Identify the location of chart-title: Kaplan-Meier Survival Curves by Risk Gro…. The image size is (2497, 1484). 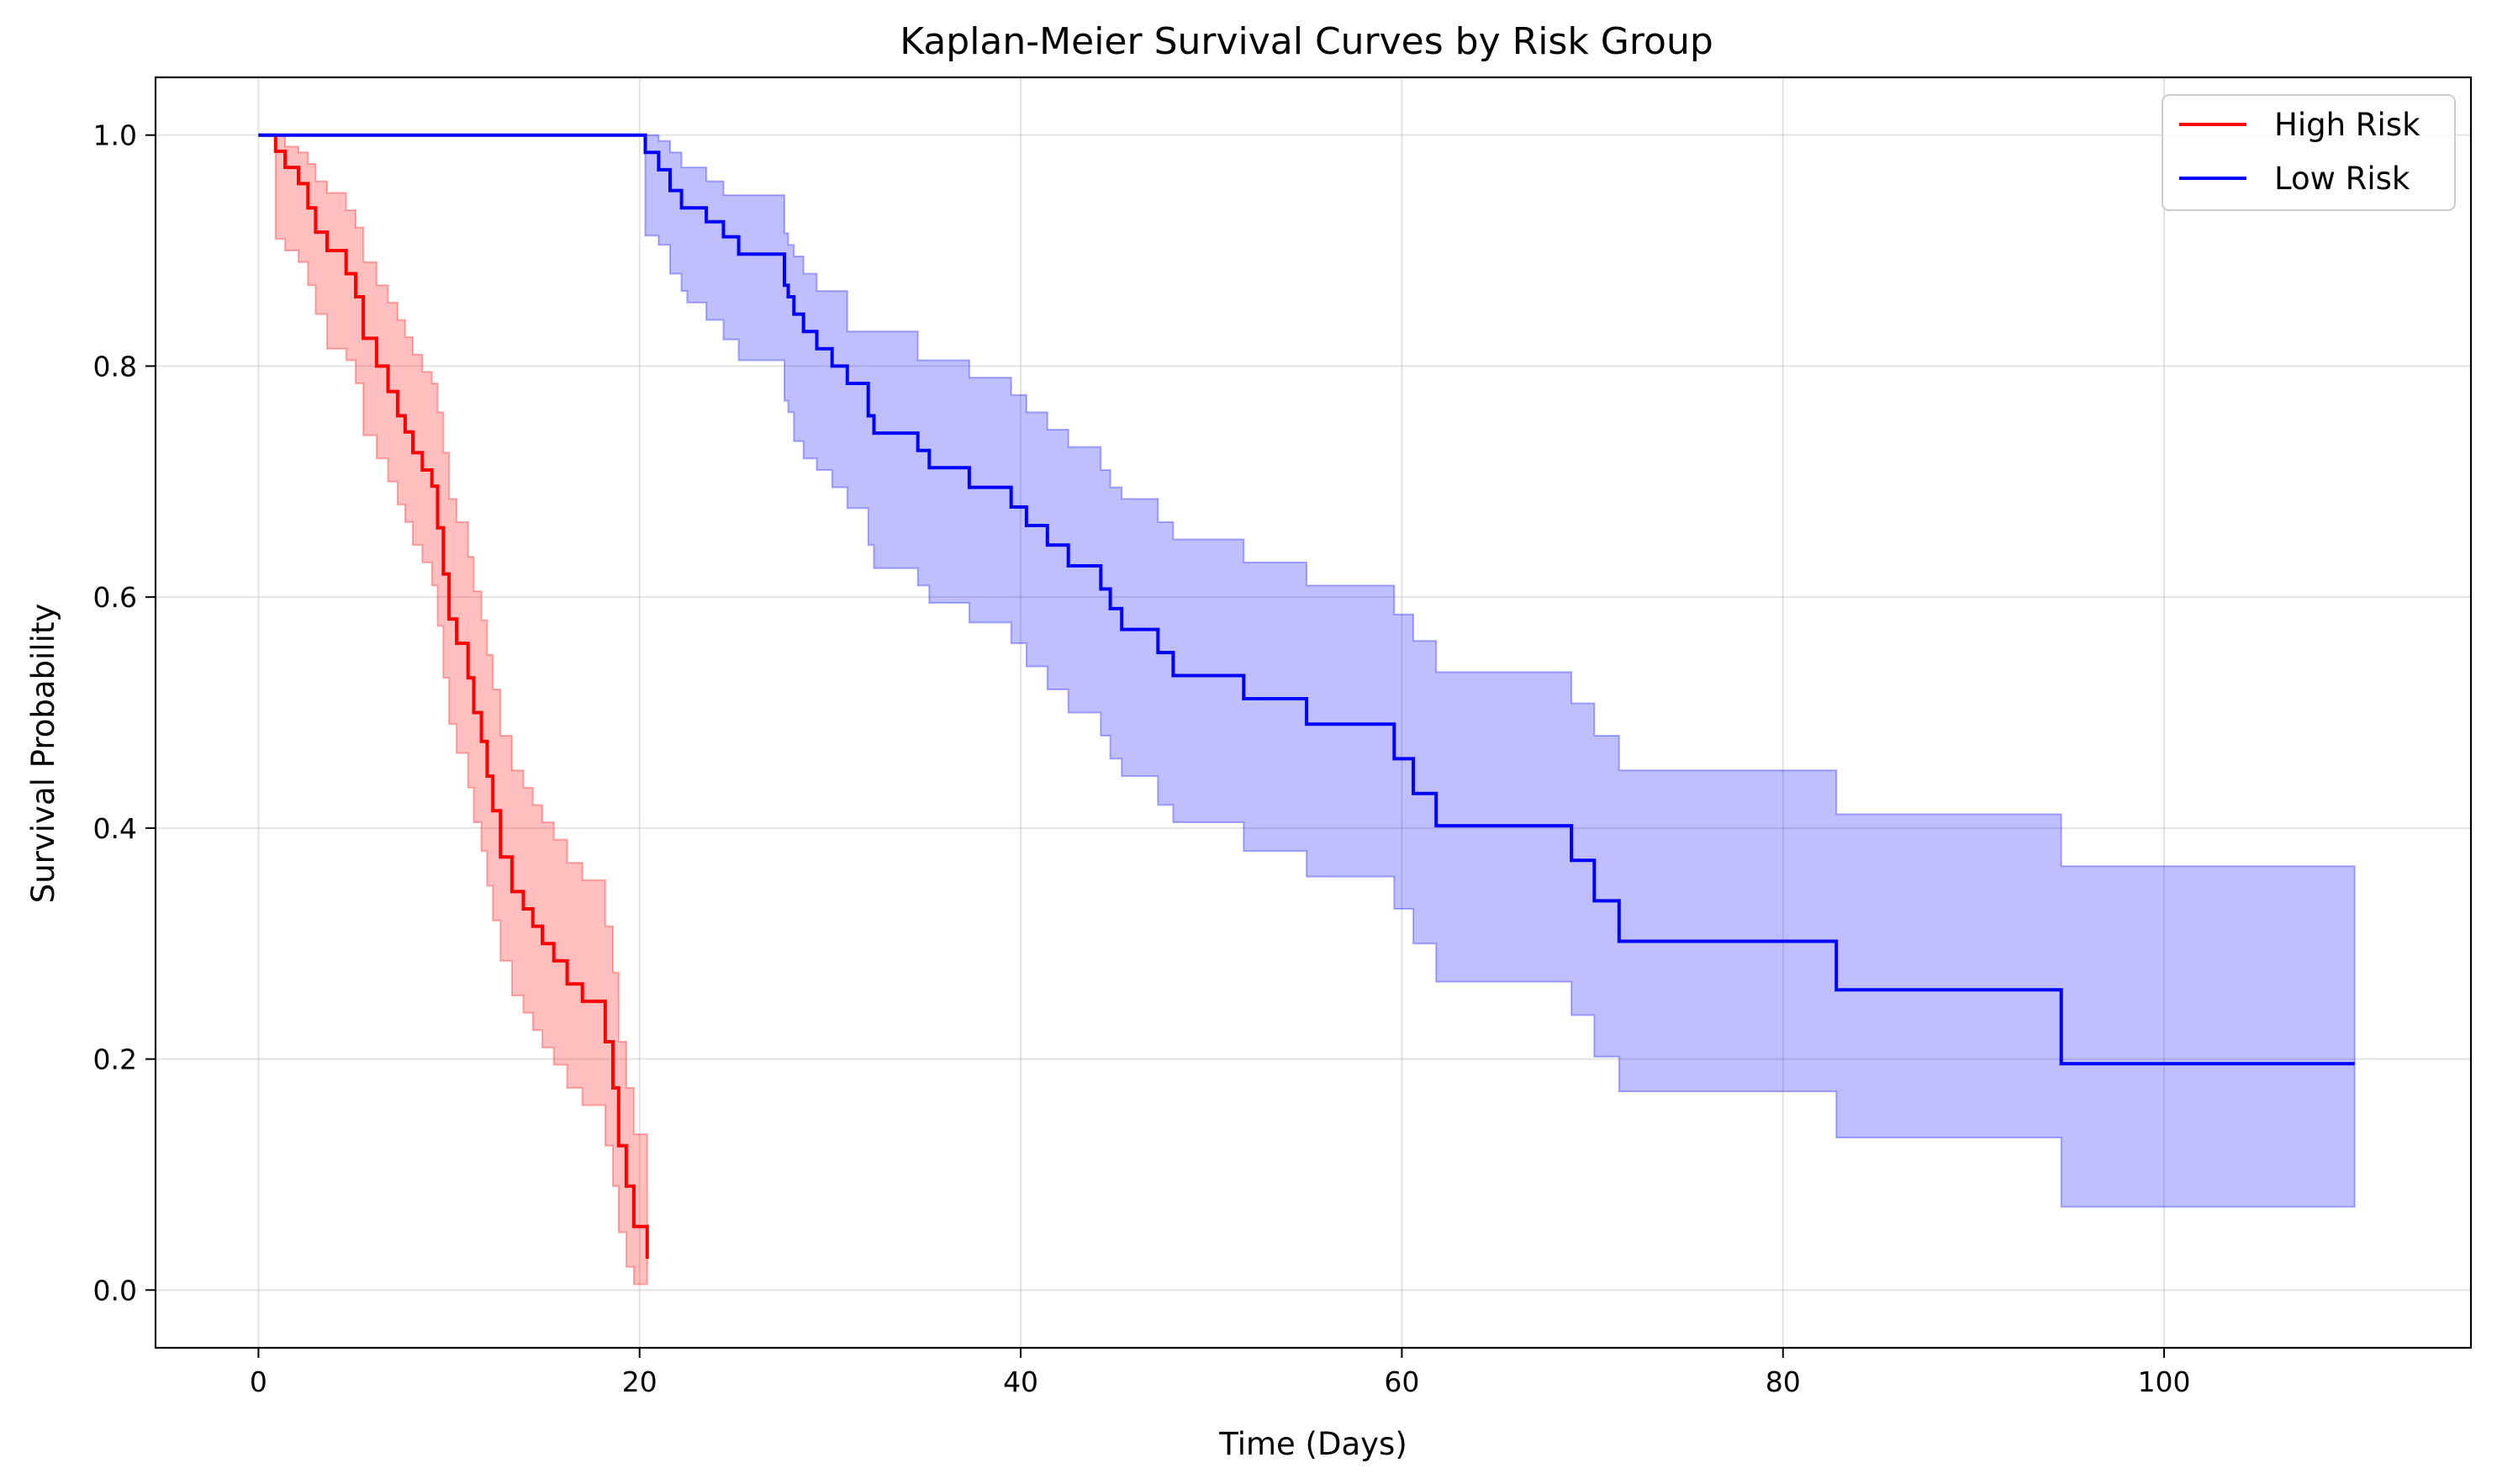
(1306, 41).